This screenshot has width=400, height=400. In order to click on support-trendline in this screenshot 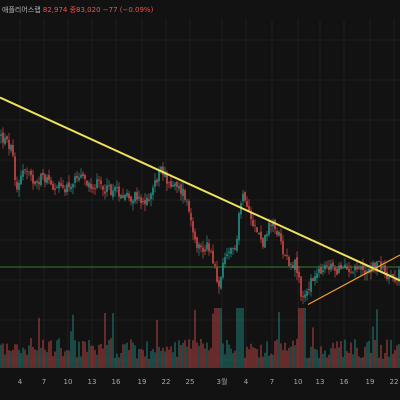, I will do `click(353, 280)`.